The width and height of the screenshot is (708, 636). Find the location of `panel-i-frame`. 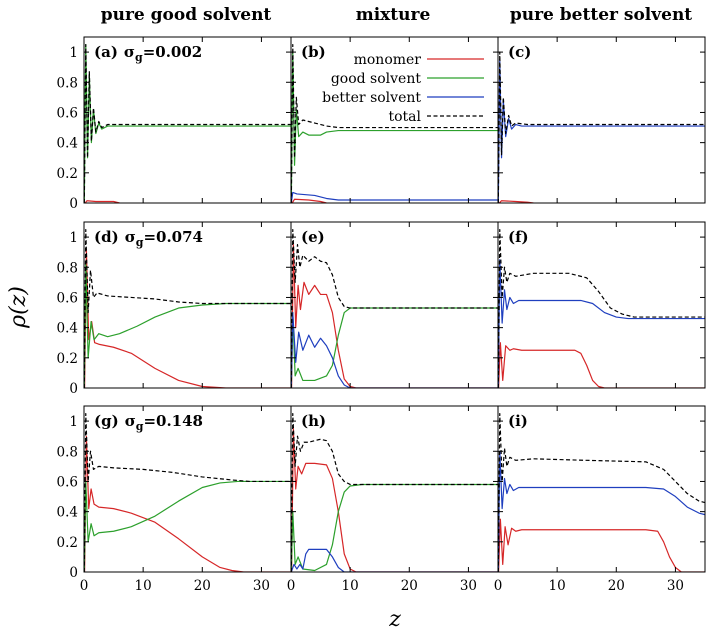

panel-i-frame is located at coordinates (601, 489).